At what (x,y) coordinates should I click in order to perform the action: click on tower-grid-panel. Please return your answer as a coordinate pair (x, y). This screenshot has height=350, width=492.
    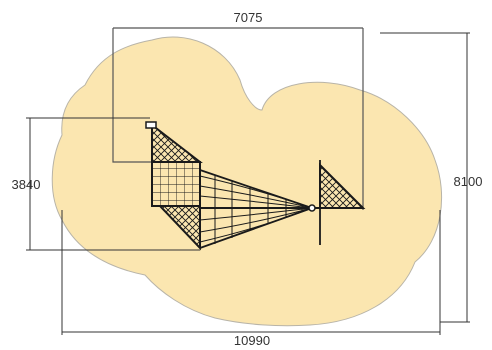
    Looking at the image, I should click on (176, 184).